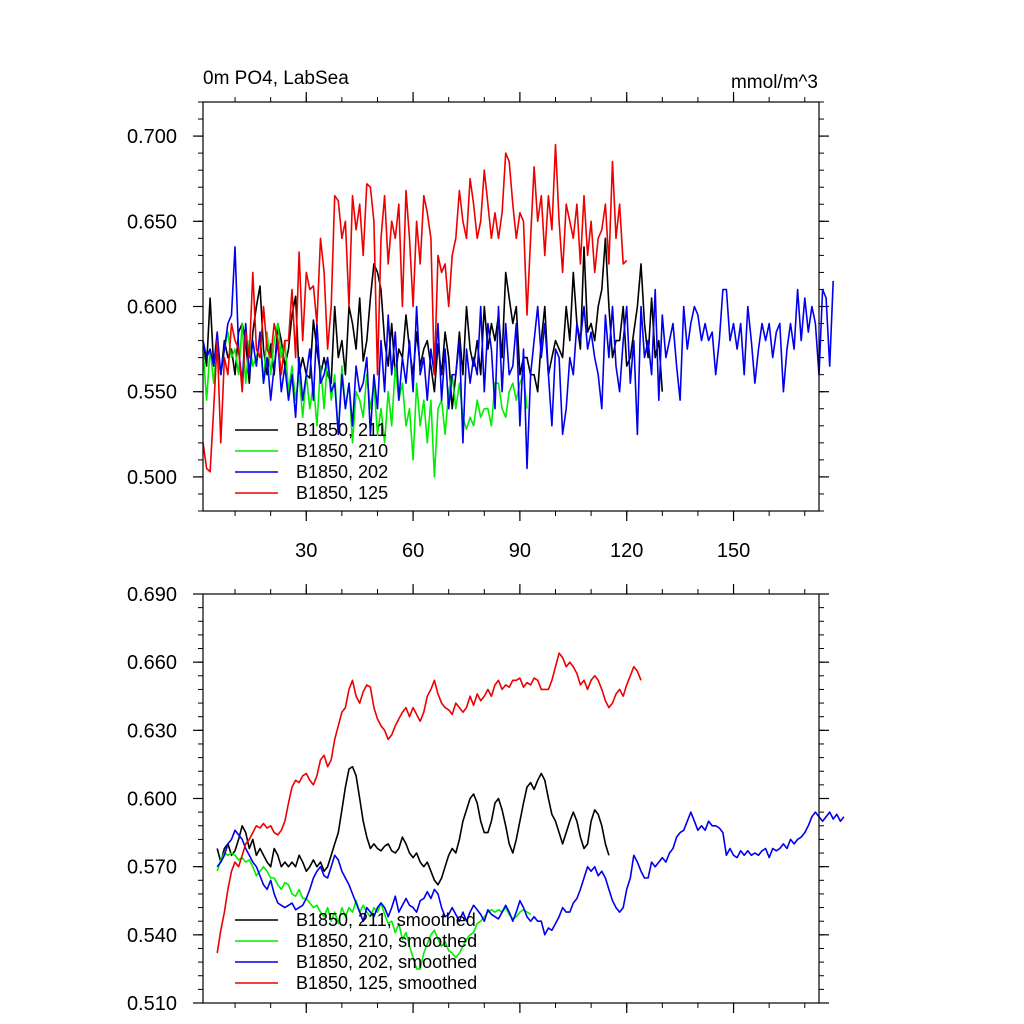 This screenshot has height=1024, width=1024. What do you see at coordinates (386, 920) in the screenshot?
I see `legend-label: B1850, 211, smoothed` at bounding box center [386, 920].